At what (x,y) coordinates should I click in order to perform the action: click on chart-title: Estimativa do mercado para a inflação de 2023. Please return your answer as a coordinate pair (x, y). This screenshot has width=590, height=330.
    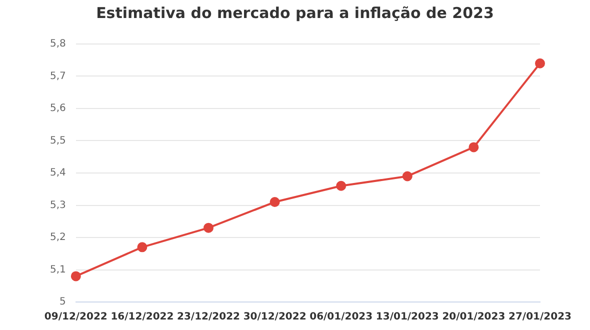
    Looking at the image, I should click on (295, 13).